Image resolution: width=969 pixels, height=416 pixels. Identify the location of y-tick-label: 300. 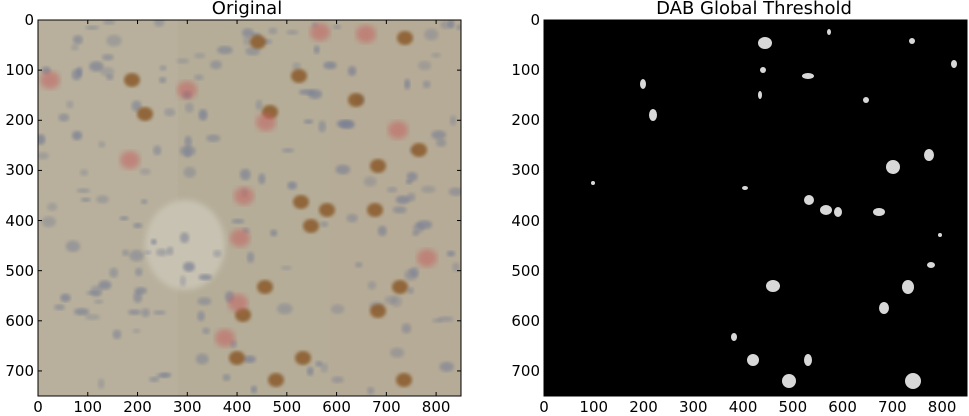
(19, 170).